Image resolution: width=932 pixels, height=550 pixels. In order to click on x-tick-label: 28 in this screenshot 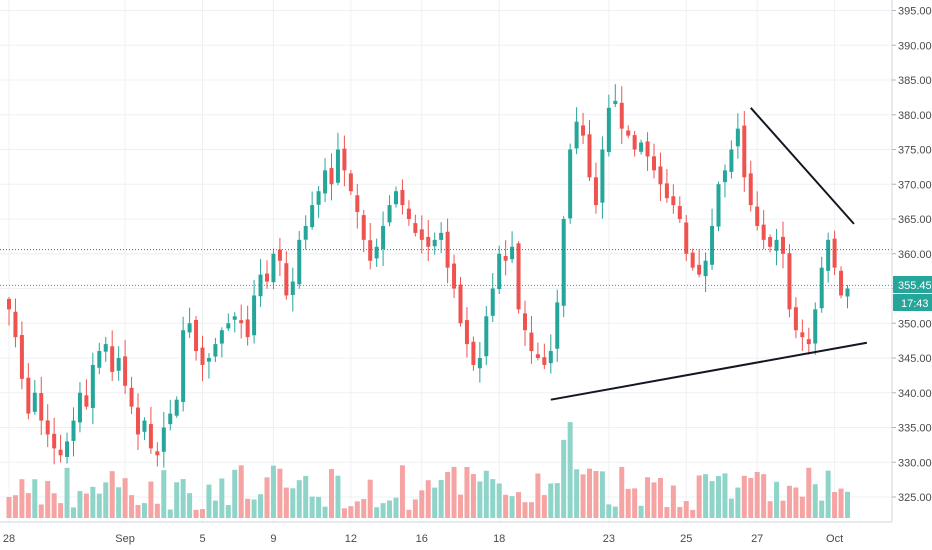, I will do `click(9, 539)`.